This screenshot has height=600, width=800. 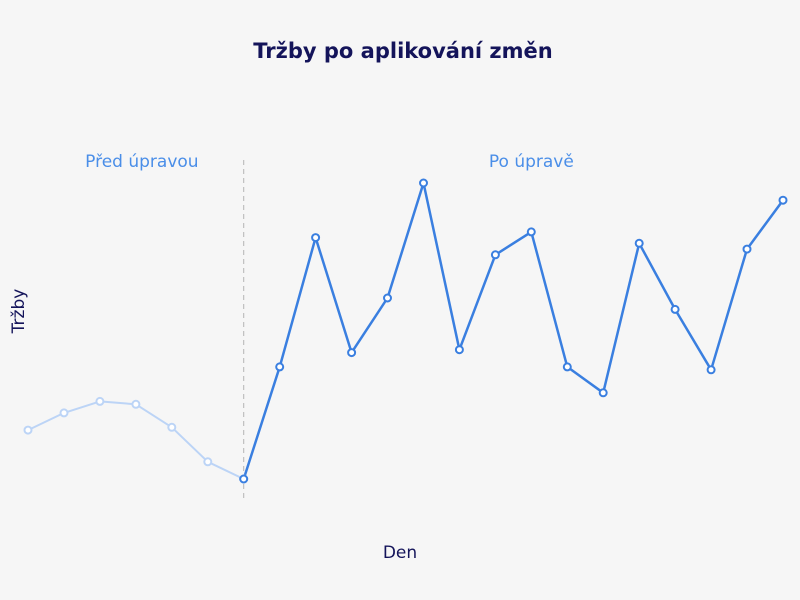 I want to click on chart-title: Tržby po aplikování změn, so click(x=402, y=51).